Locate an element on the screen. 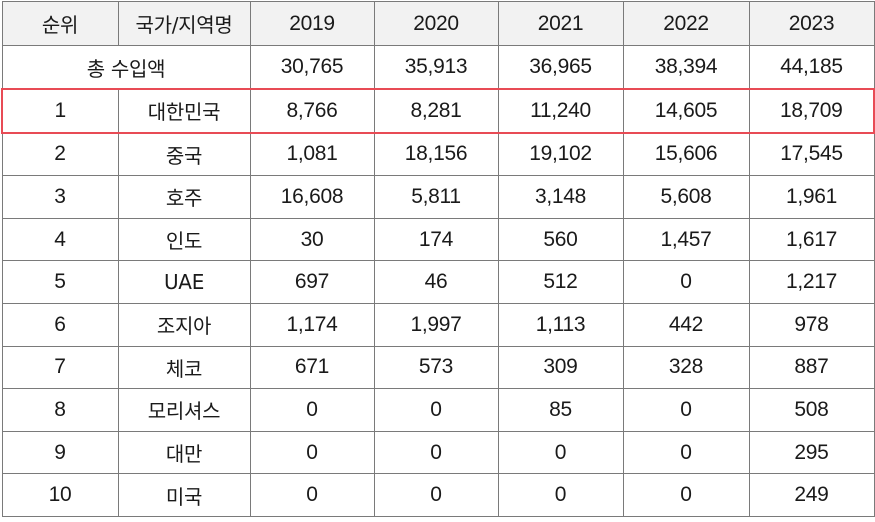  table-row: 5 UAE 697 46 512 0 1,217 is located at coordinates (438, 282).